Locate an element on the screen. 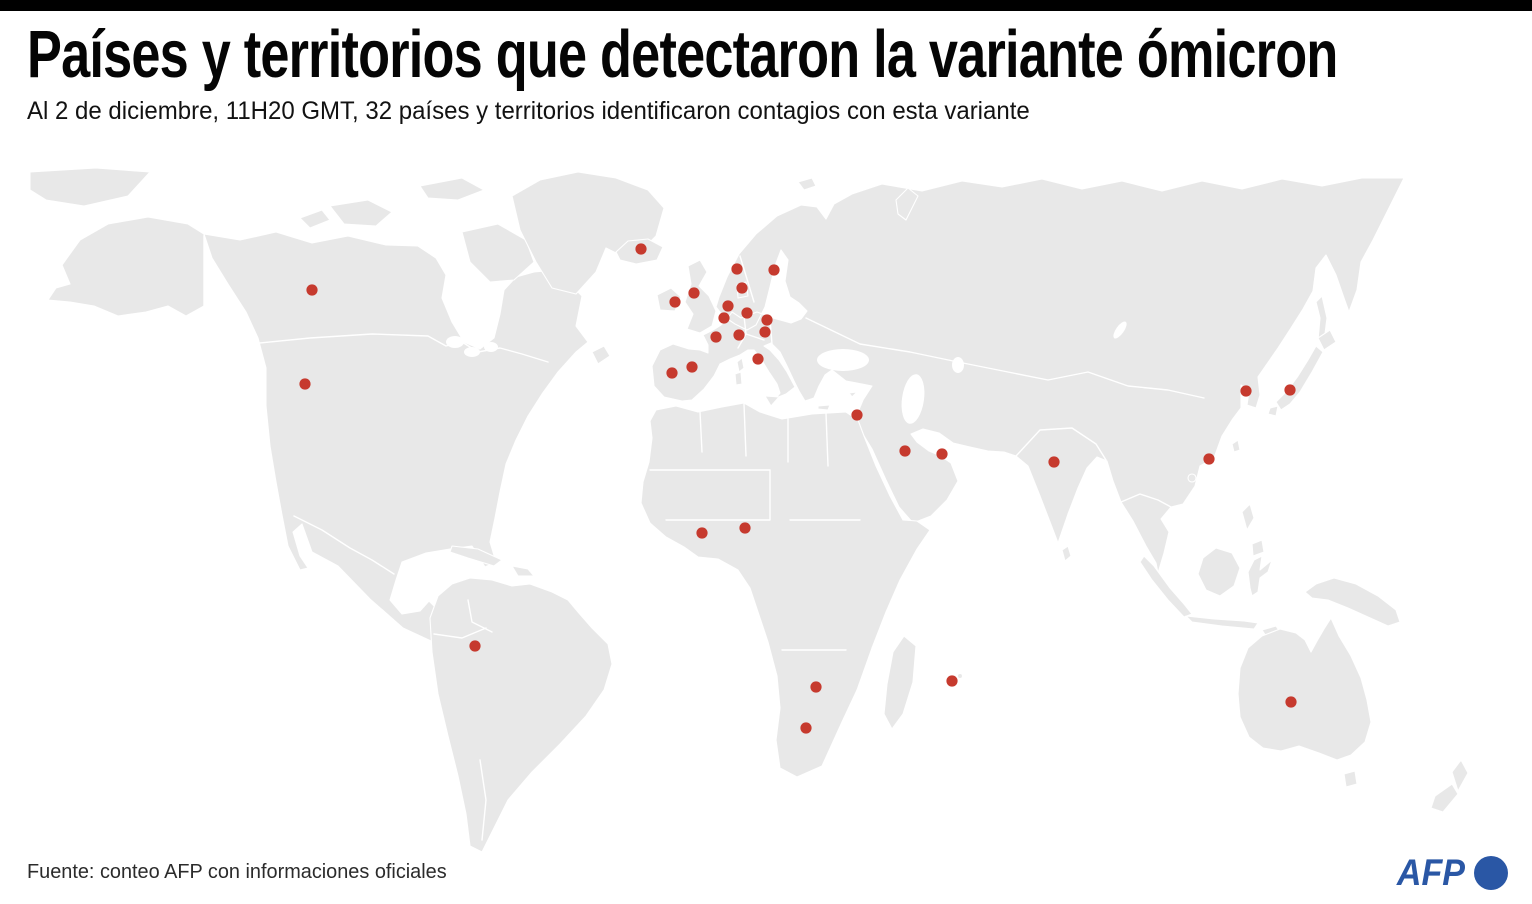 The width and height of the screenshot is (1532, 904). landmass-great-britain is located at coordinates (700, 296).